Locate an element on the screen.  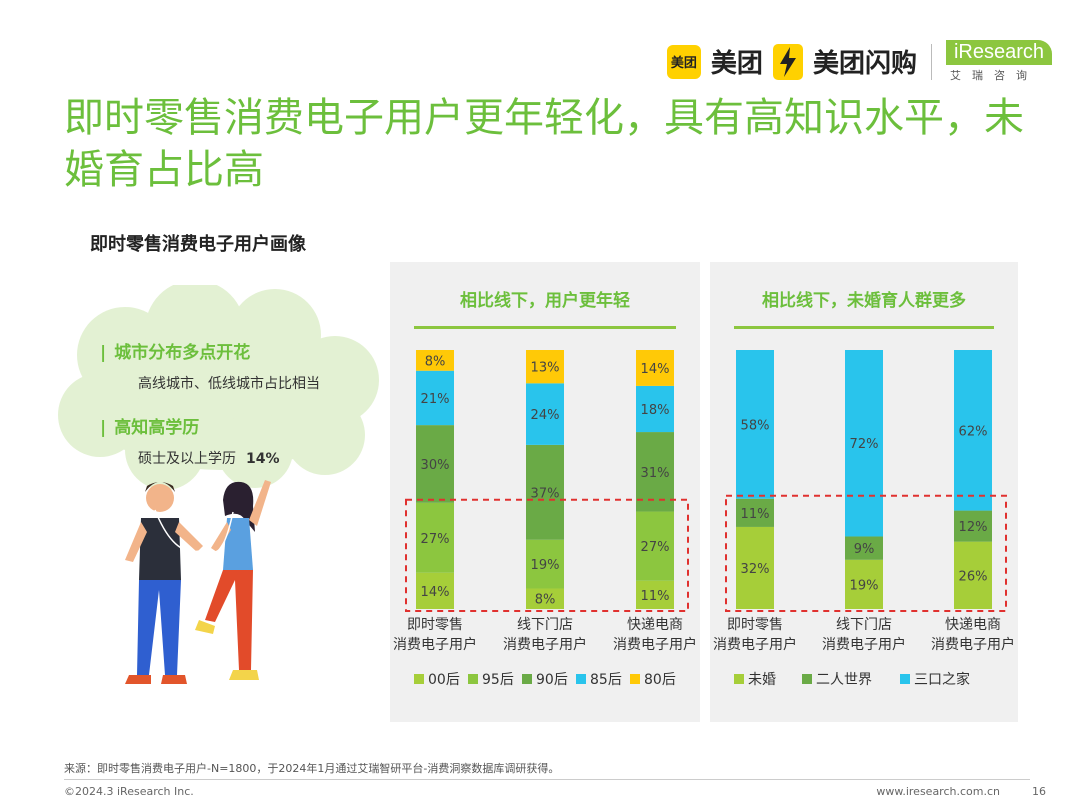
age-chart-category-label-3-1: 快递电商 is located at coordinates (655, 625).